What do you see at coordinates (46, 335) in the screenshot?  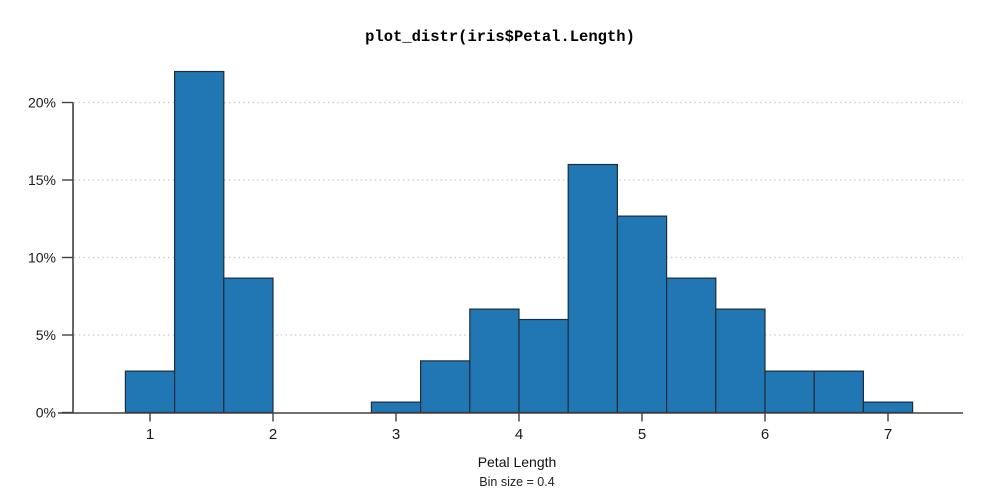 I see `y-tick-label: 5%` at bounding box center [46, 335].